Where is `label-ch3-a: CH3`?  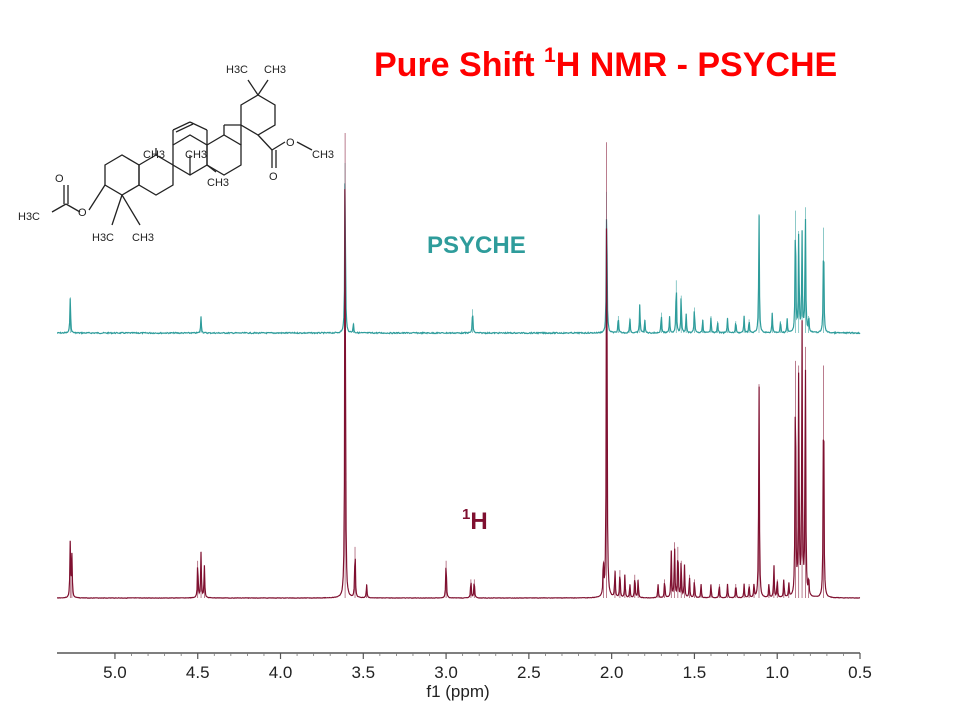 label-ch3-a: CH3 is located at coordinates (154, 155).